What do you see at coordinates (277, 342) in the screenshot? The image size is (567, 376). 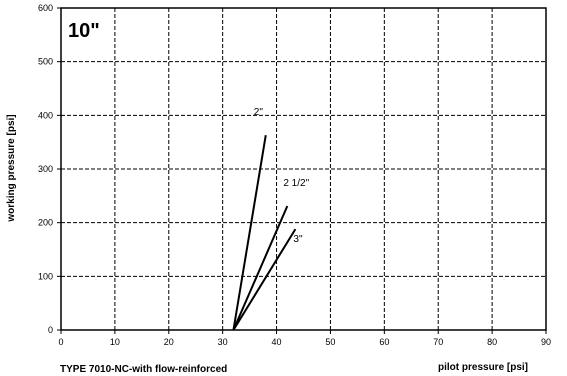 I see `x-tick-label: 40` at bounding box center [277, 342].